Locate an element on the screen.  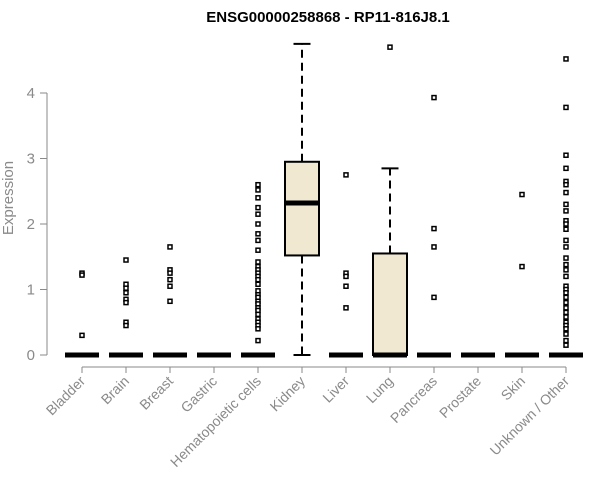
x-tick-label-10: Skin is located at coordinates (513, 388).